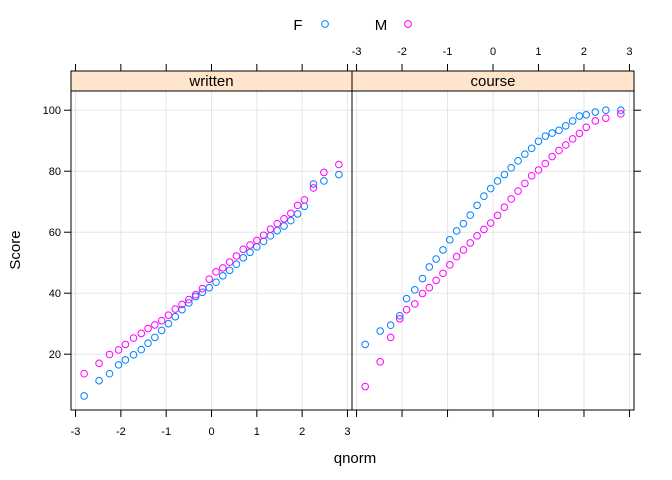  I want to click on y-axis-title: Score, so click(15, 249).